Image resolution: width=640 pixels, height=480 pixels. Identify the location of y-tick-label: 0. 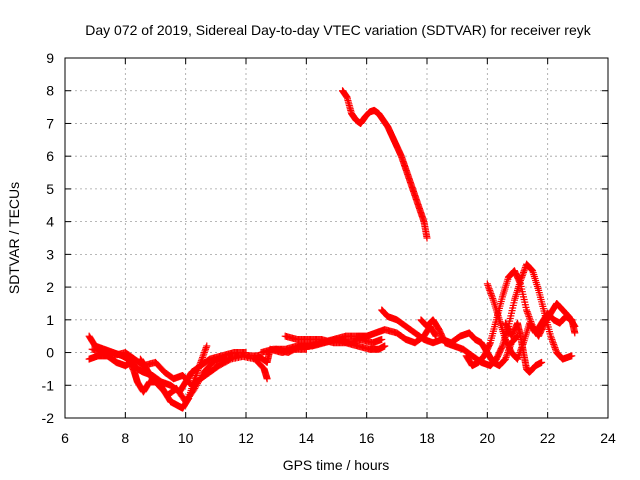
(50, 353).